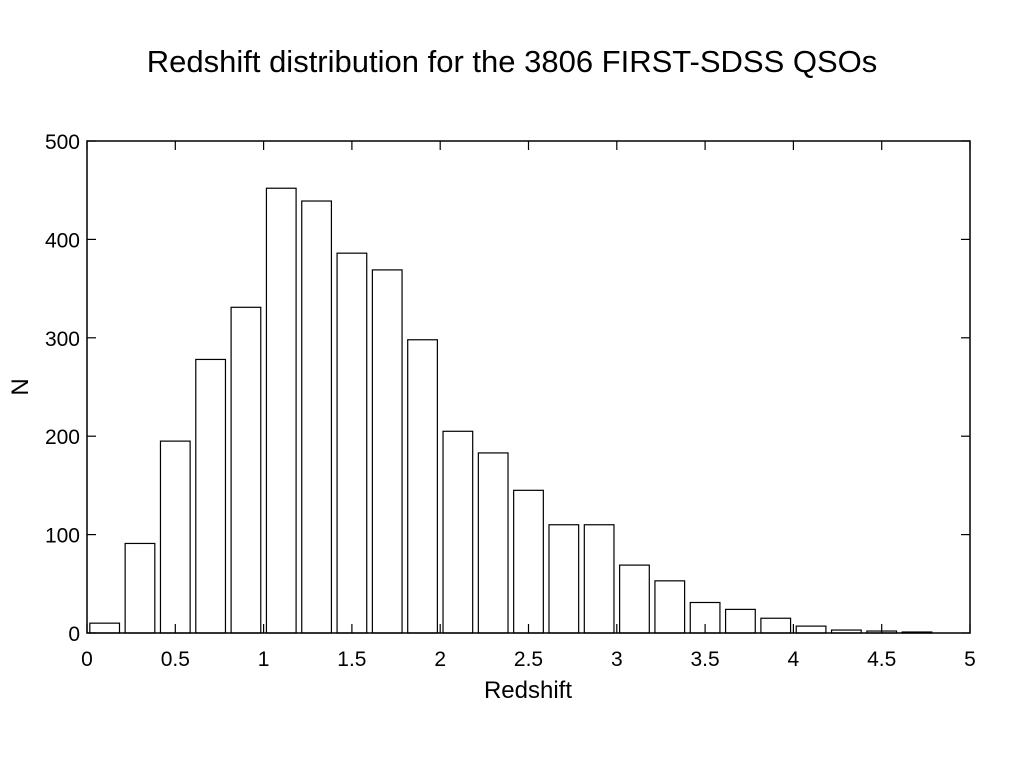 Image resolution: width=1024 pixels, height=768 pixels. I want to click on x-tick-label: 4.5, so click(881, 659).